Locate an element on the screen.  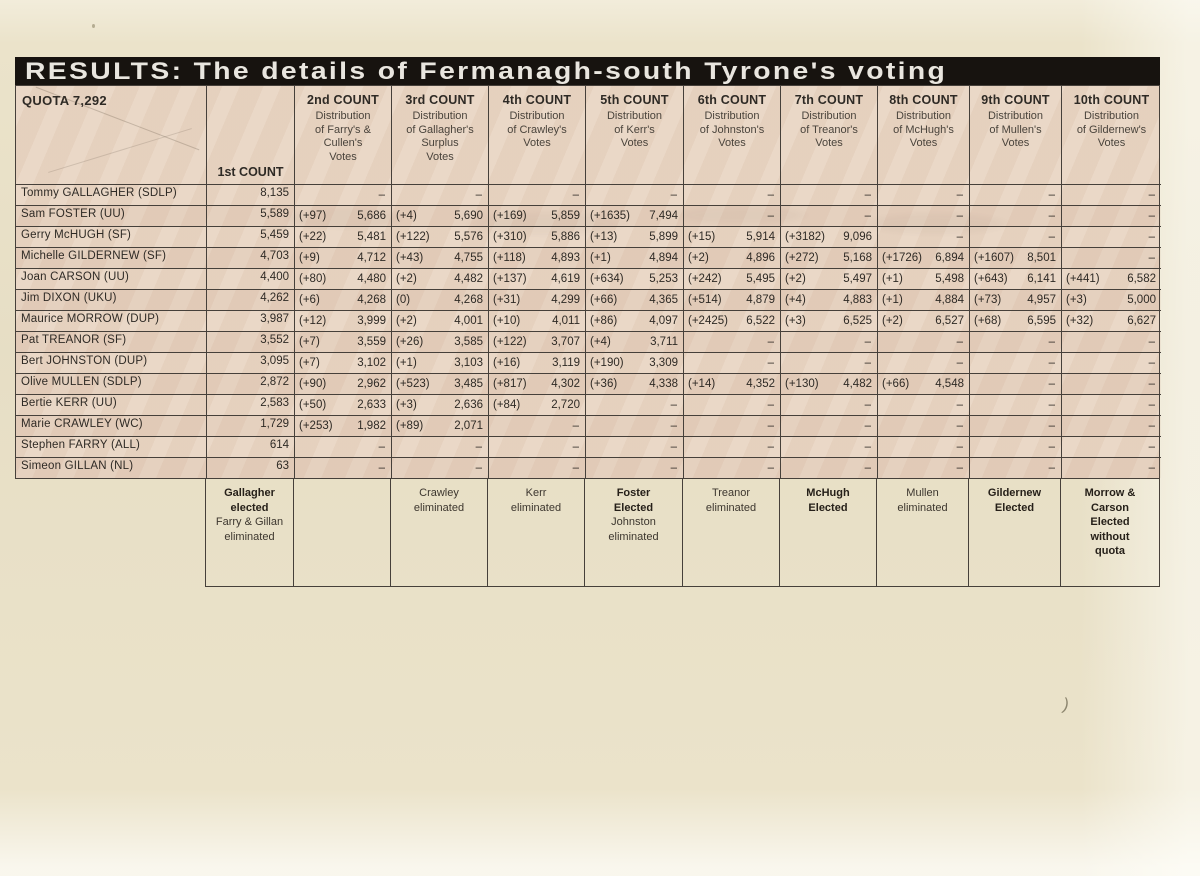
transfer-delta: (+80) is located at coordinates (313, 279).